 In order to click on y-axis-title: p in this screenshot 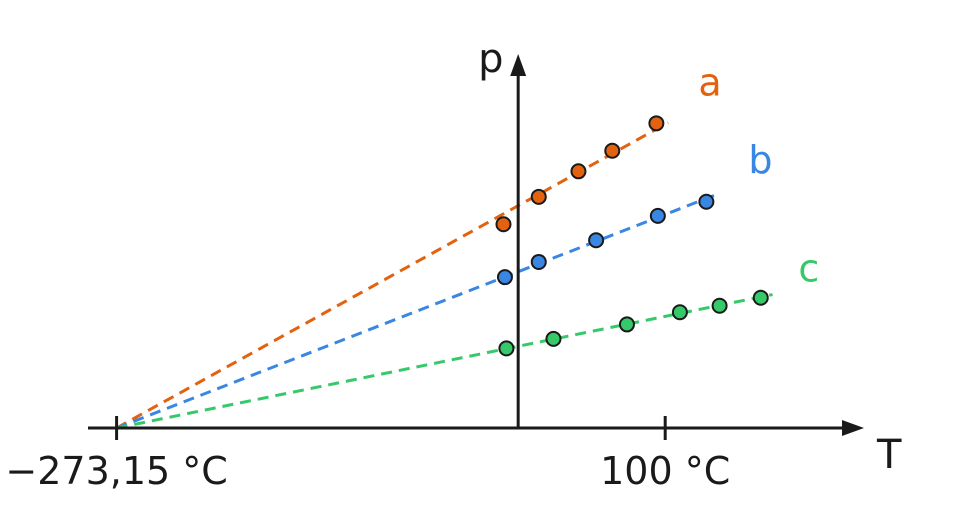, I will do `click(490, 59)`.